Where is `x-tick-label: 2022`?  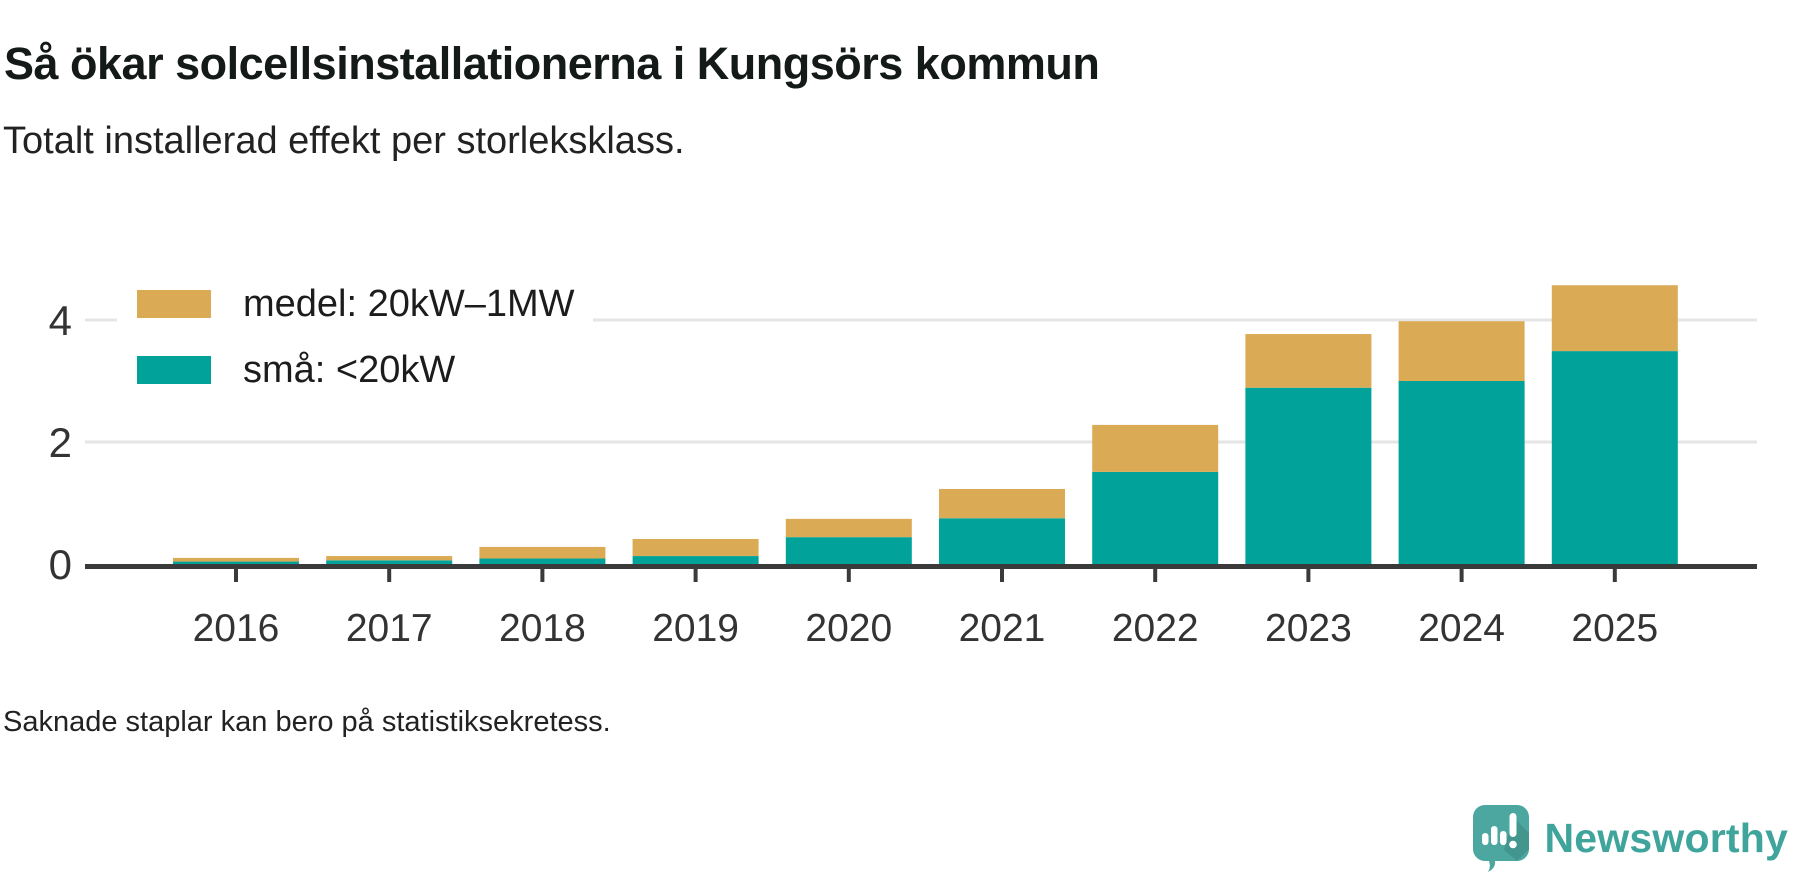 x-tick-label: 2022 is located at coordinates (1155, 628).